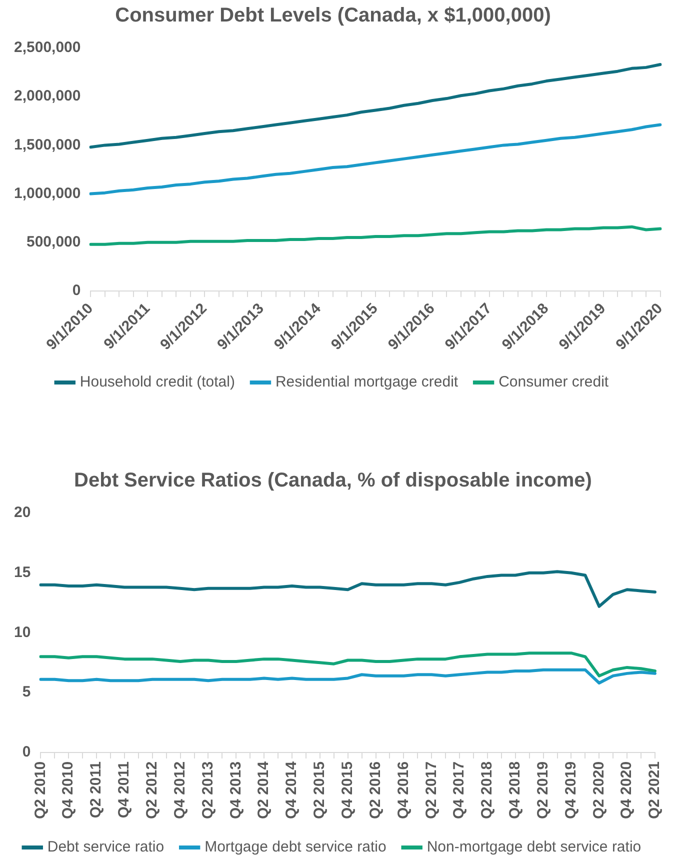 Image resolution: width=676 pixels, height=865 pixels. I want to click on x-tick-label: Q4 2010, so click(68, 790).